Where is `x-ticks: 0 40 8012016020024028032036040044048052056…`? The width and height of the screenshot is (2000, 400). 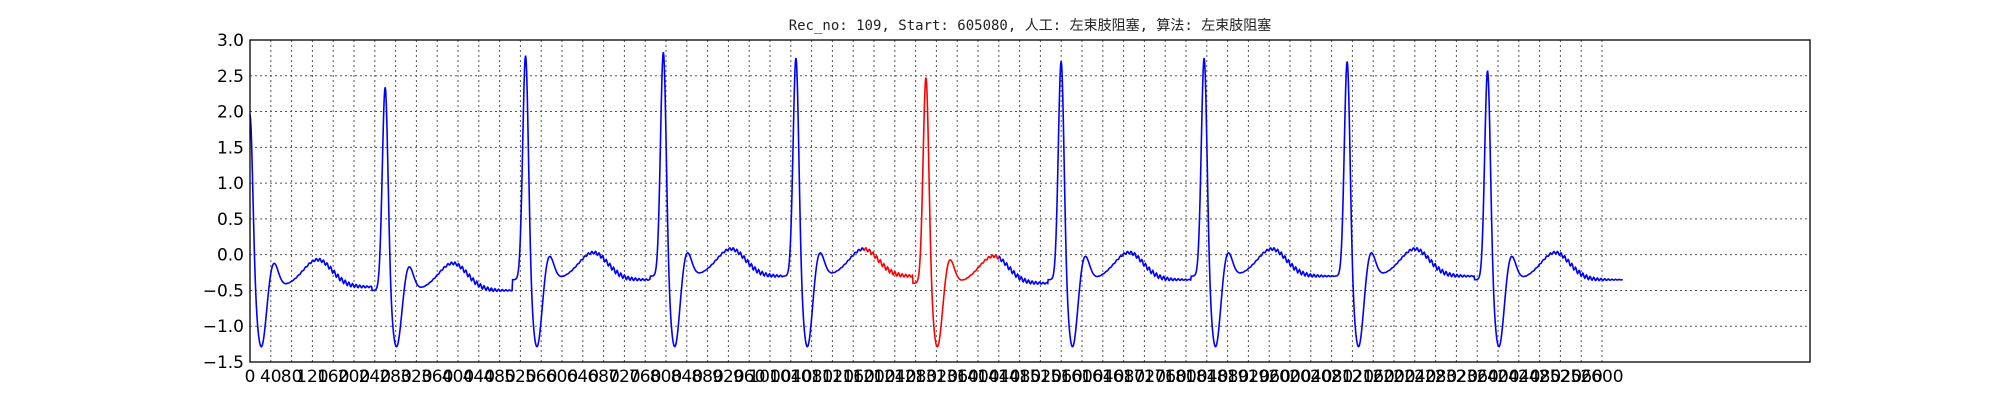
x-ticks: 0 40 8012016020024028032036040044048052056… is located at coordinates (934, 377).